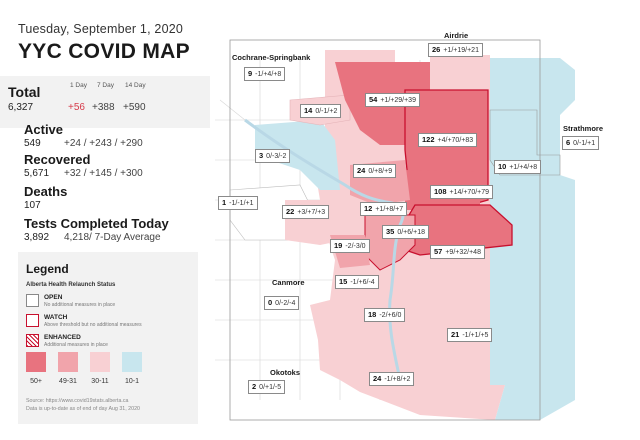 Image resolution: width=640 pixels, height=440 pixels. I want to click on town-airdrie: Airdrie, so click(456, 35).